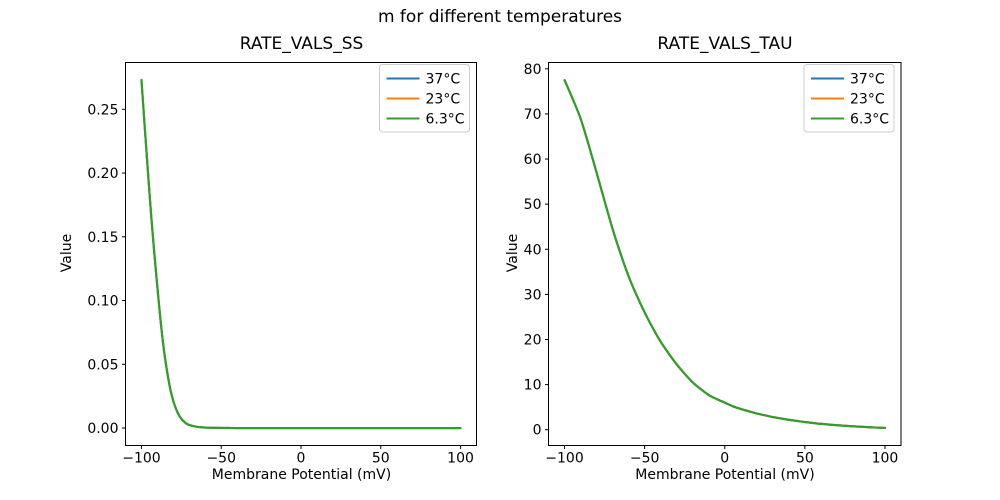  I want to click on y-tick-label: 0.25, so click(102, 110).